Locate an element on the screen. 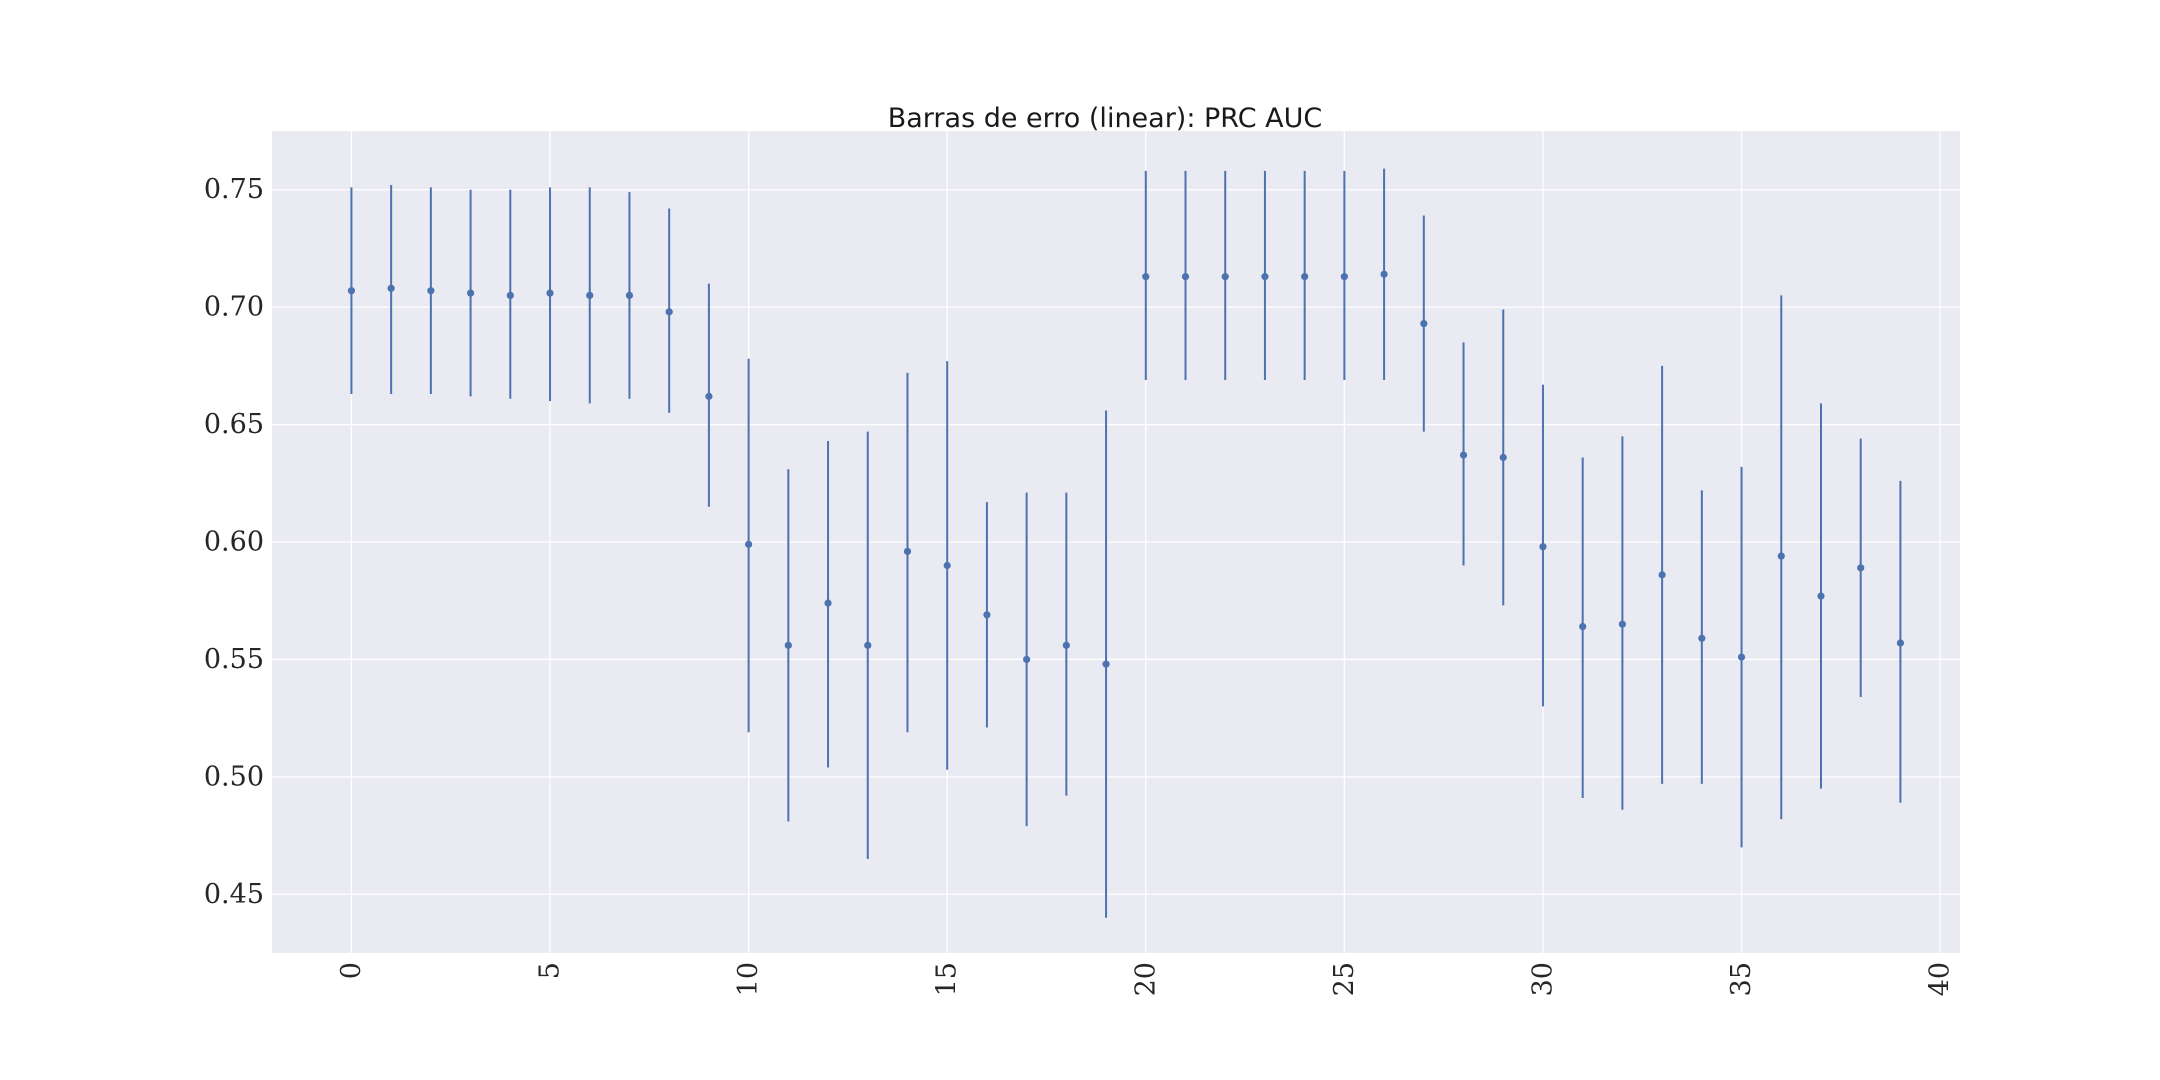  y-tick-label-6: 0.75 is located at coordinates (234, 189).